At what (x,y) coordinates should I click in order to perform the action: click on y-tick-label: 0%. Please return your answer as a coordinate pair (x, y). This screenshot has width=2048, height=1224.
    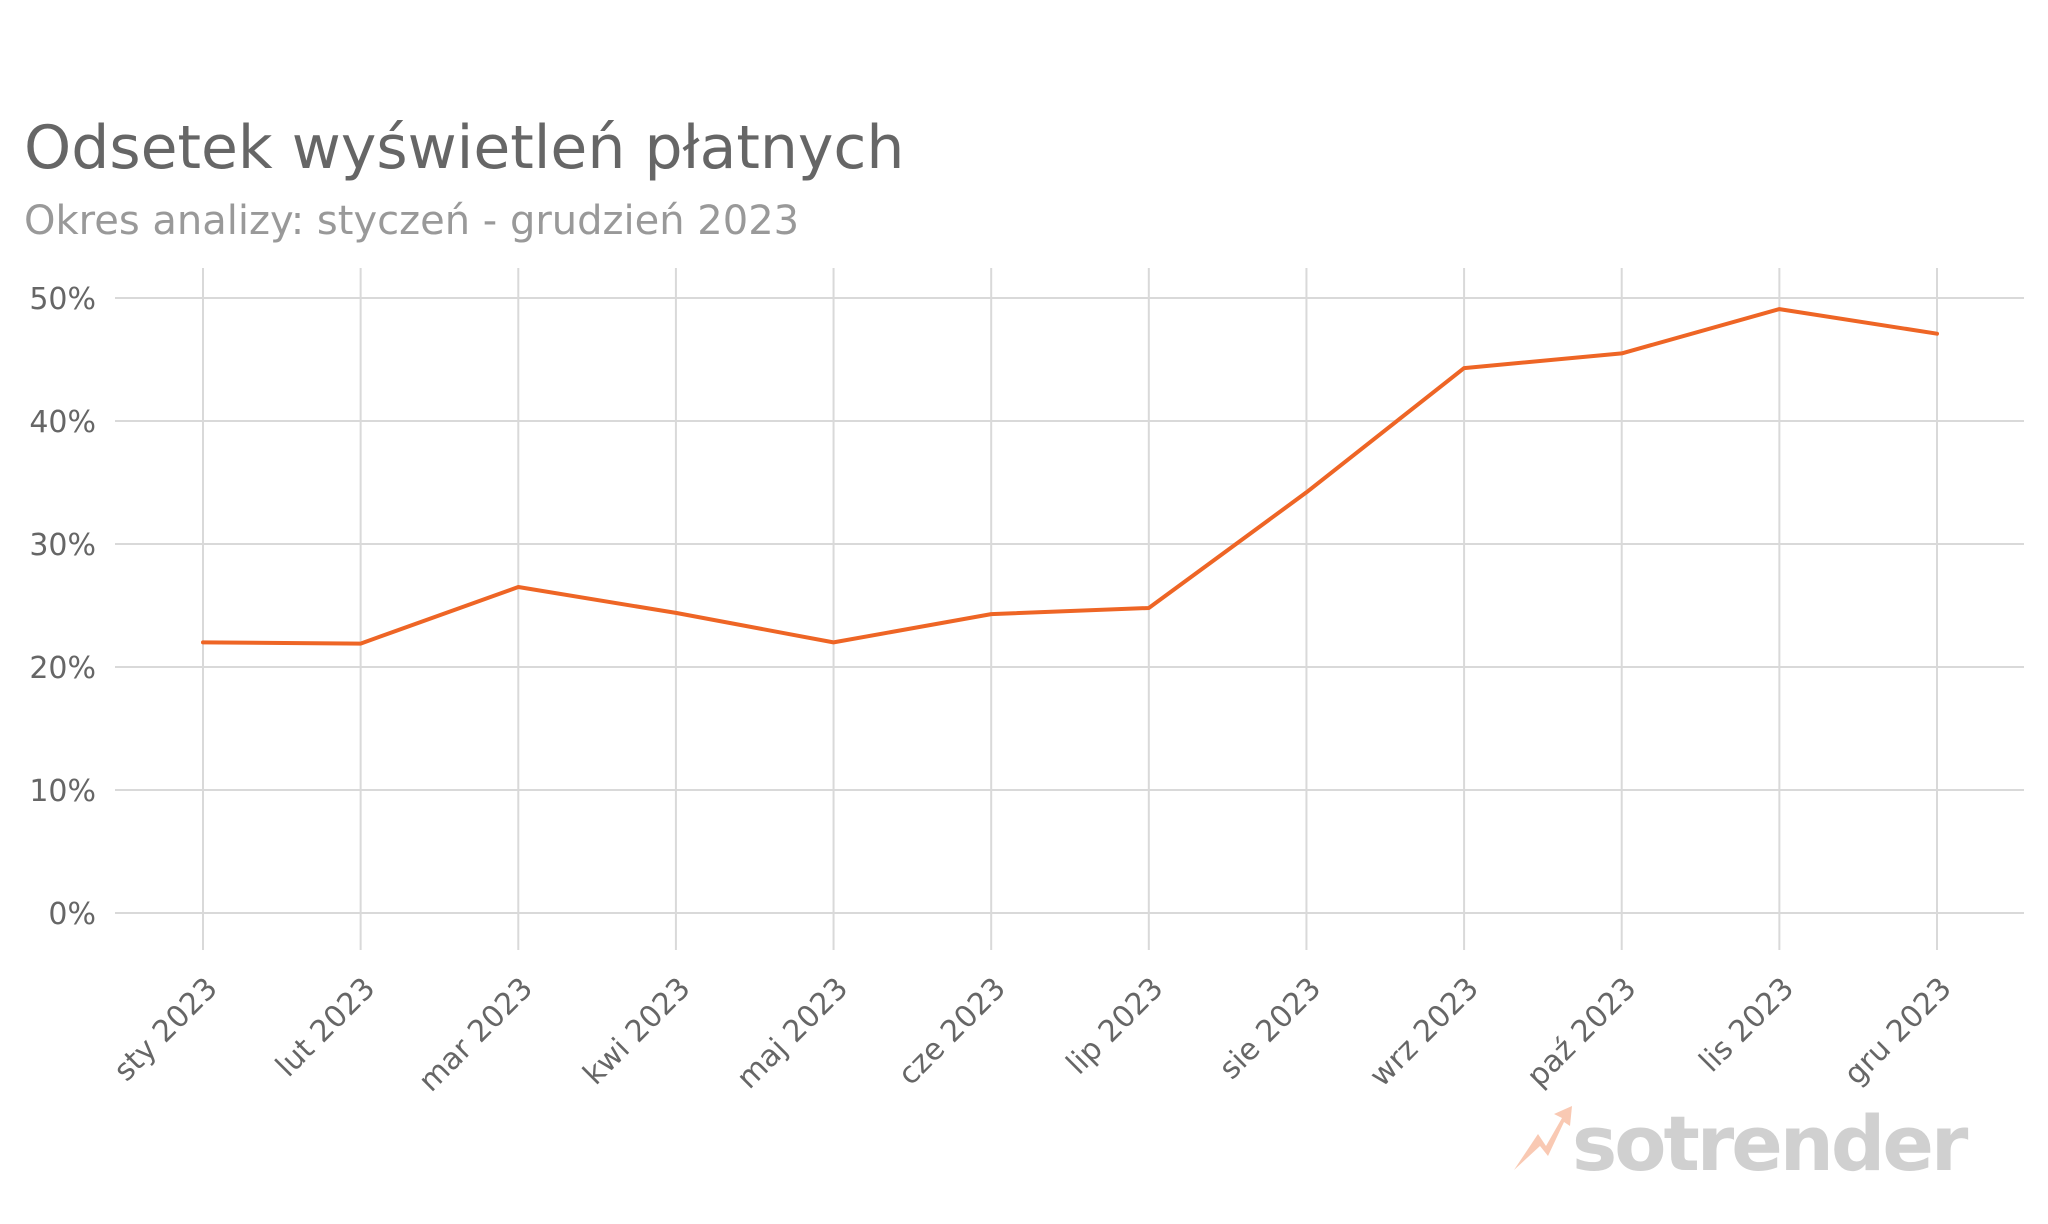
    Looking at the image, I should click on (72, 914).